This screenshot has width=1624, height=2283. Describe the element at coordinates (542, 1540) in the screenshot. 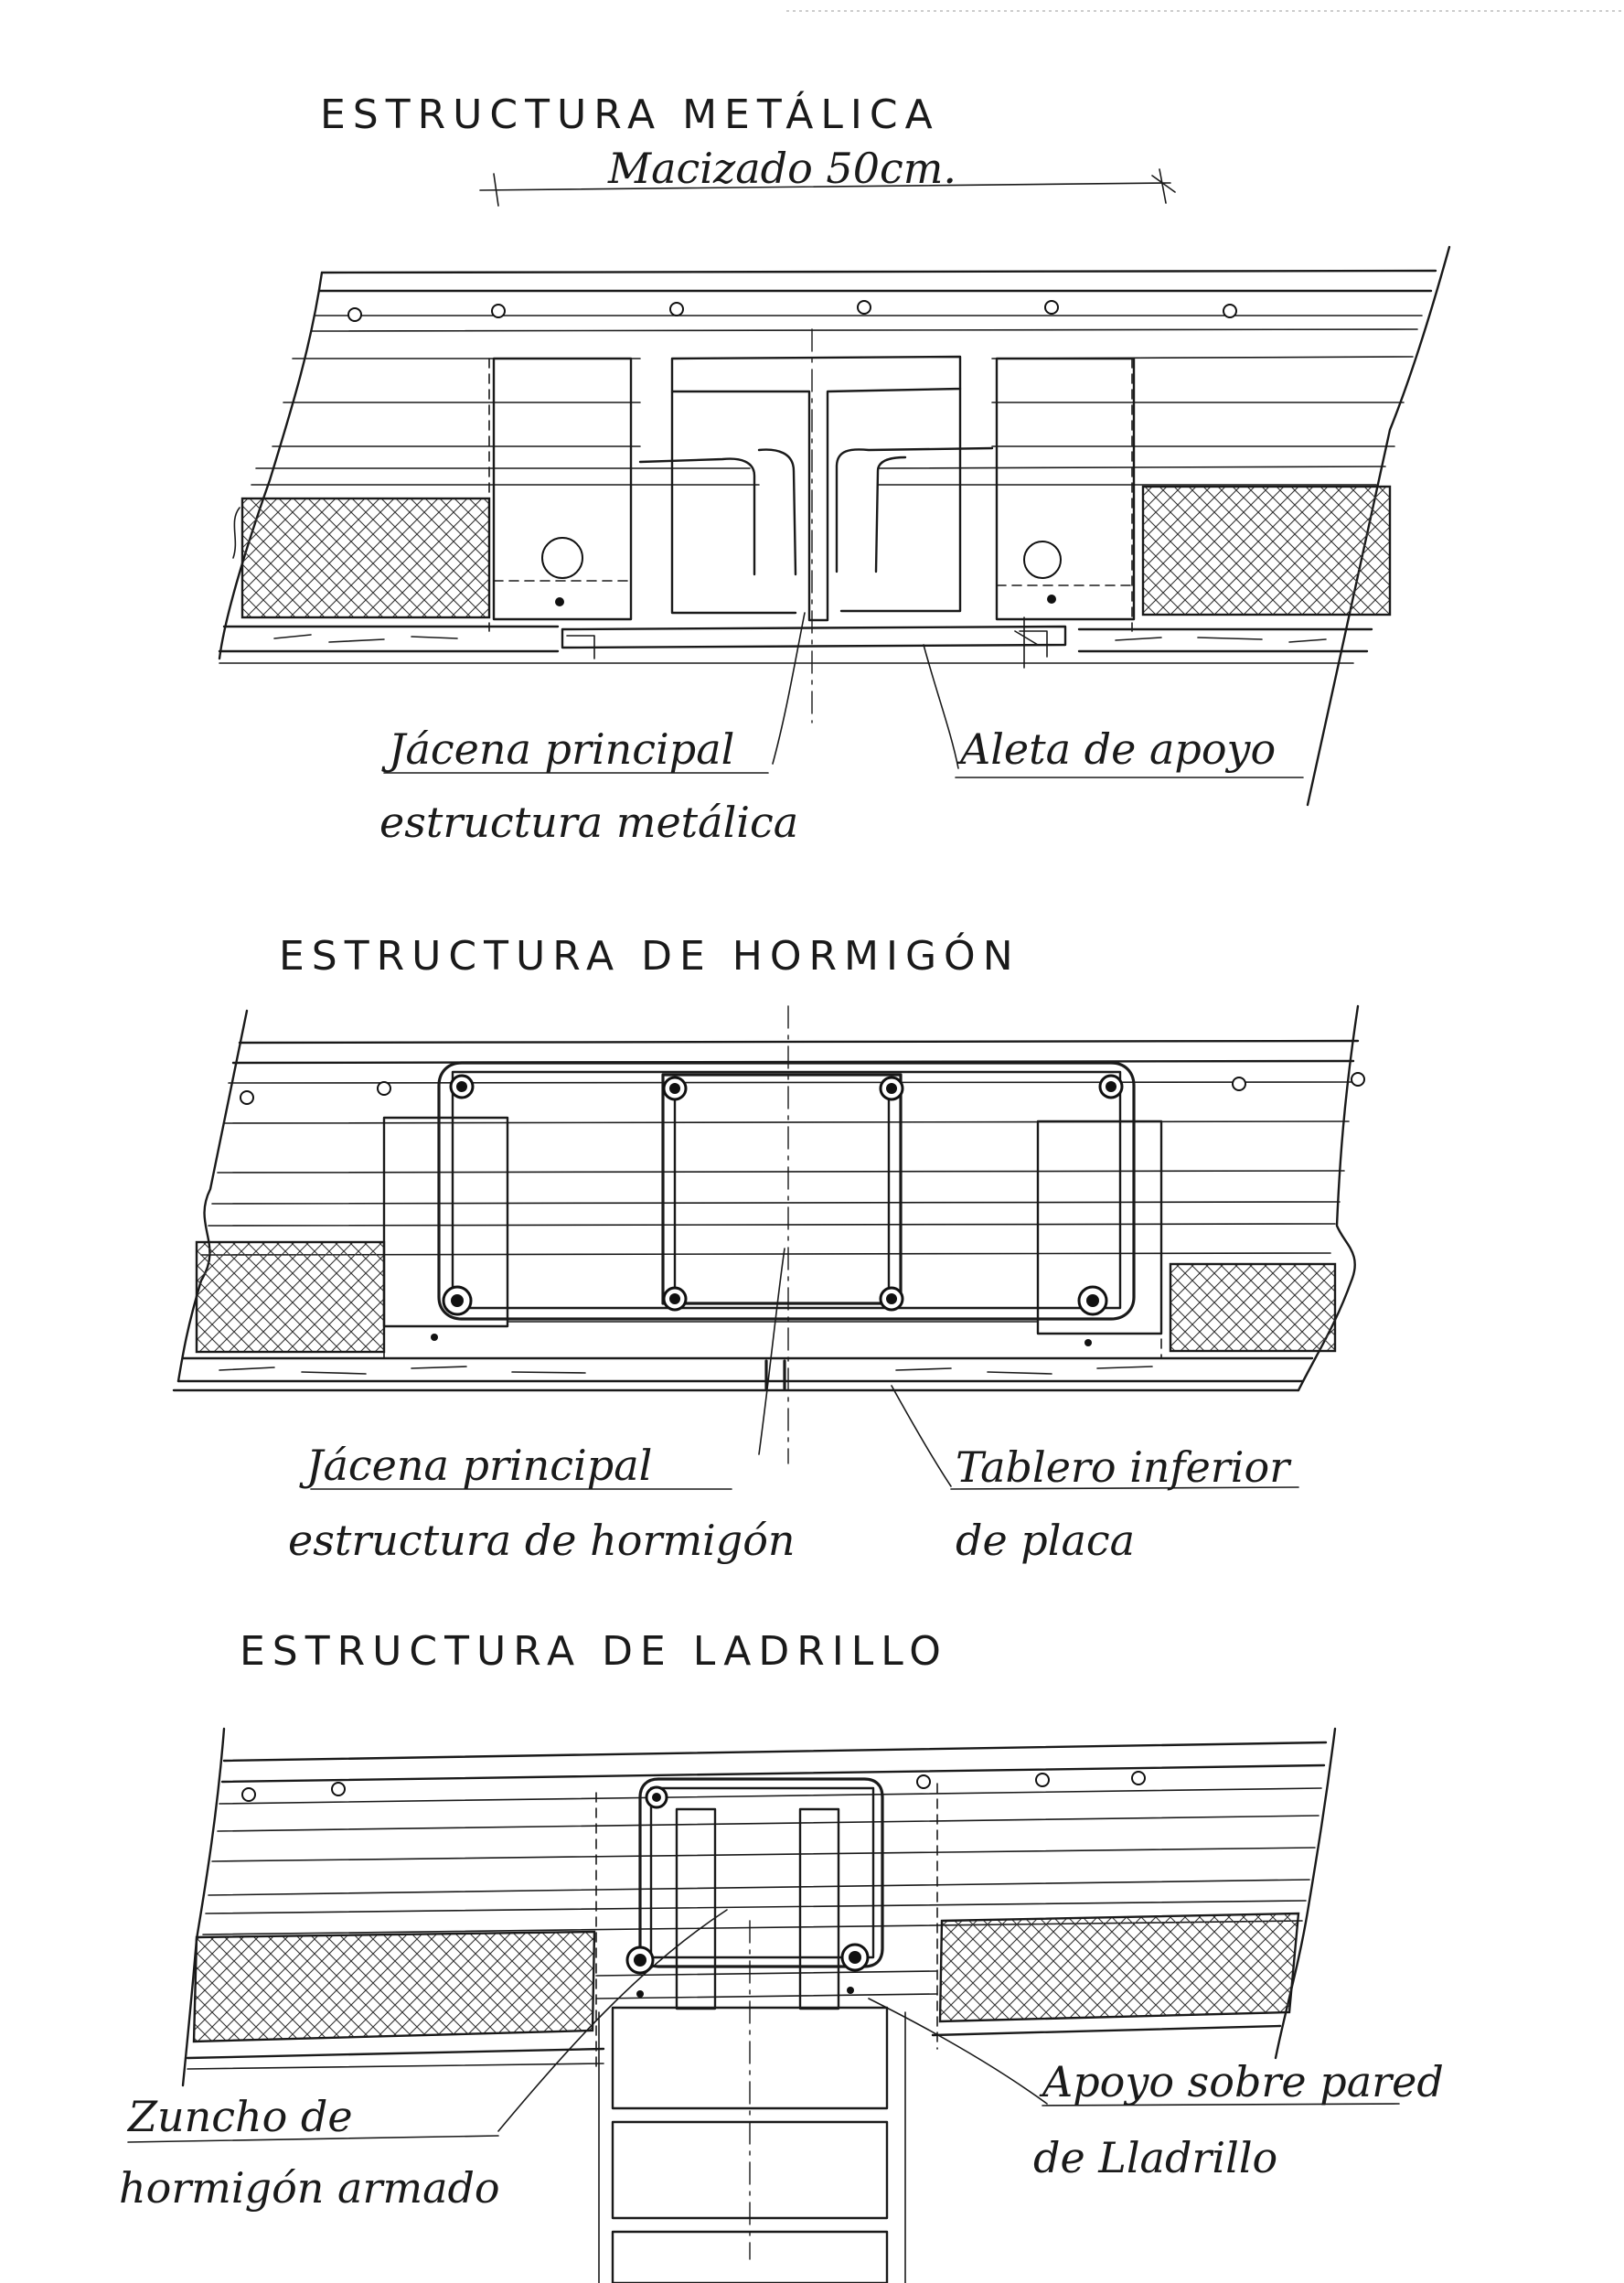

I see `label-jacena-concrete-line2: estructura de hormigón` at that location.